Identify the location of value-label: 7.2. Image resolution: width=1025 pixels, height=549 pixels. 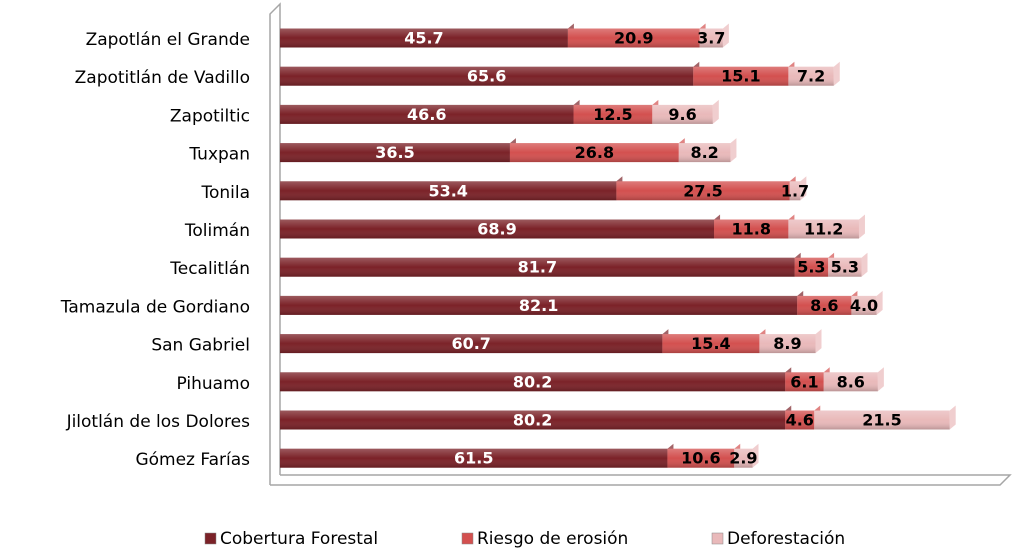
(811, 76).